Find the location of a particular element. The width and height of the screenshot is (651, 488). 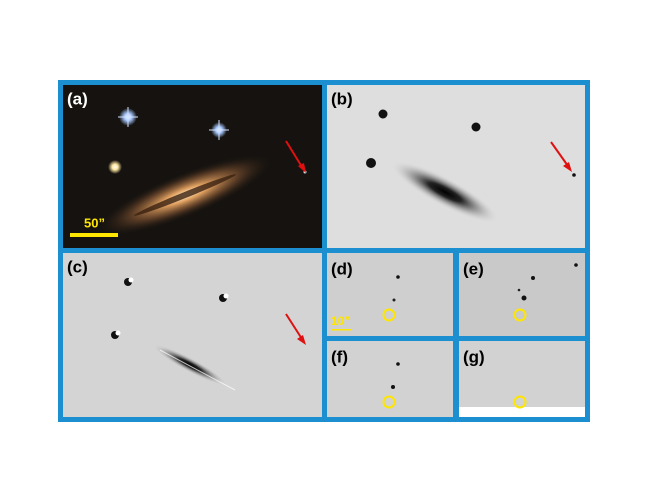

panel-label: (b) is located at coordinates (342, 98).